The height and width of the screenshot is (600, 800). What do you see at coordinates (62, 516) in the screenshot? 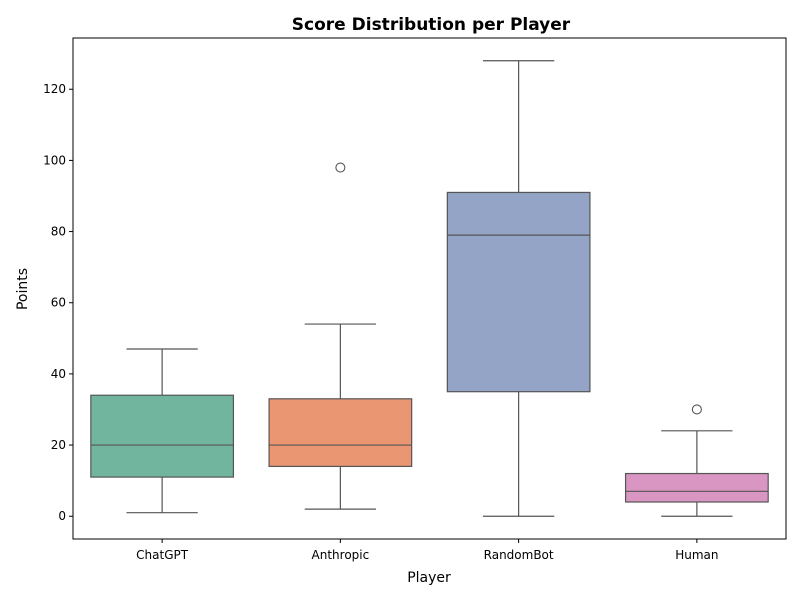
I see `y-tick-label: 0` at bounding box center [62, 516].